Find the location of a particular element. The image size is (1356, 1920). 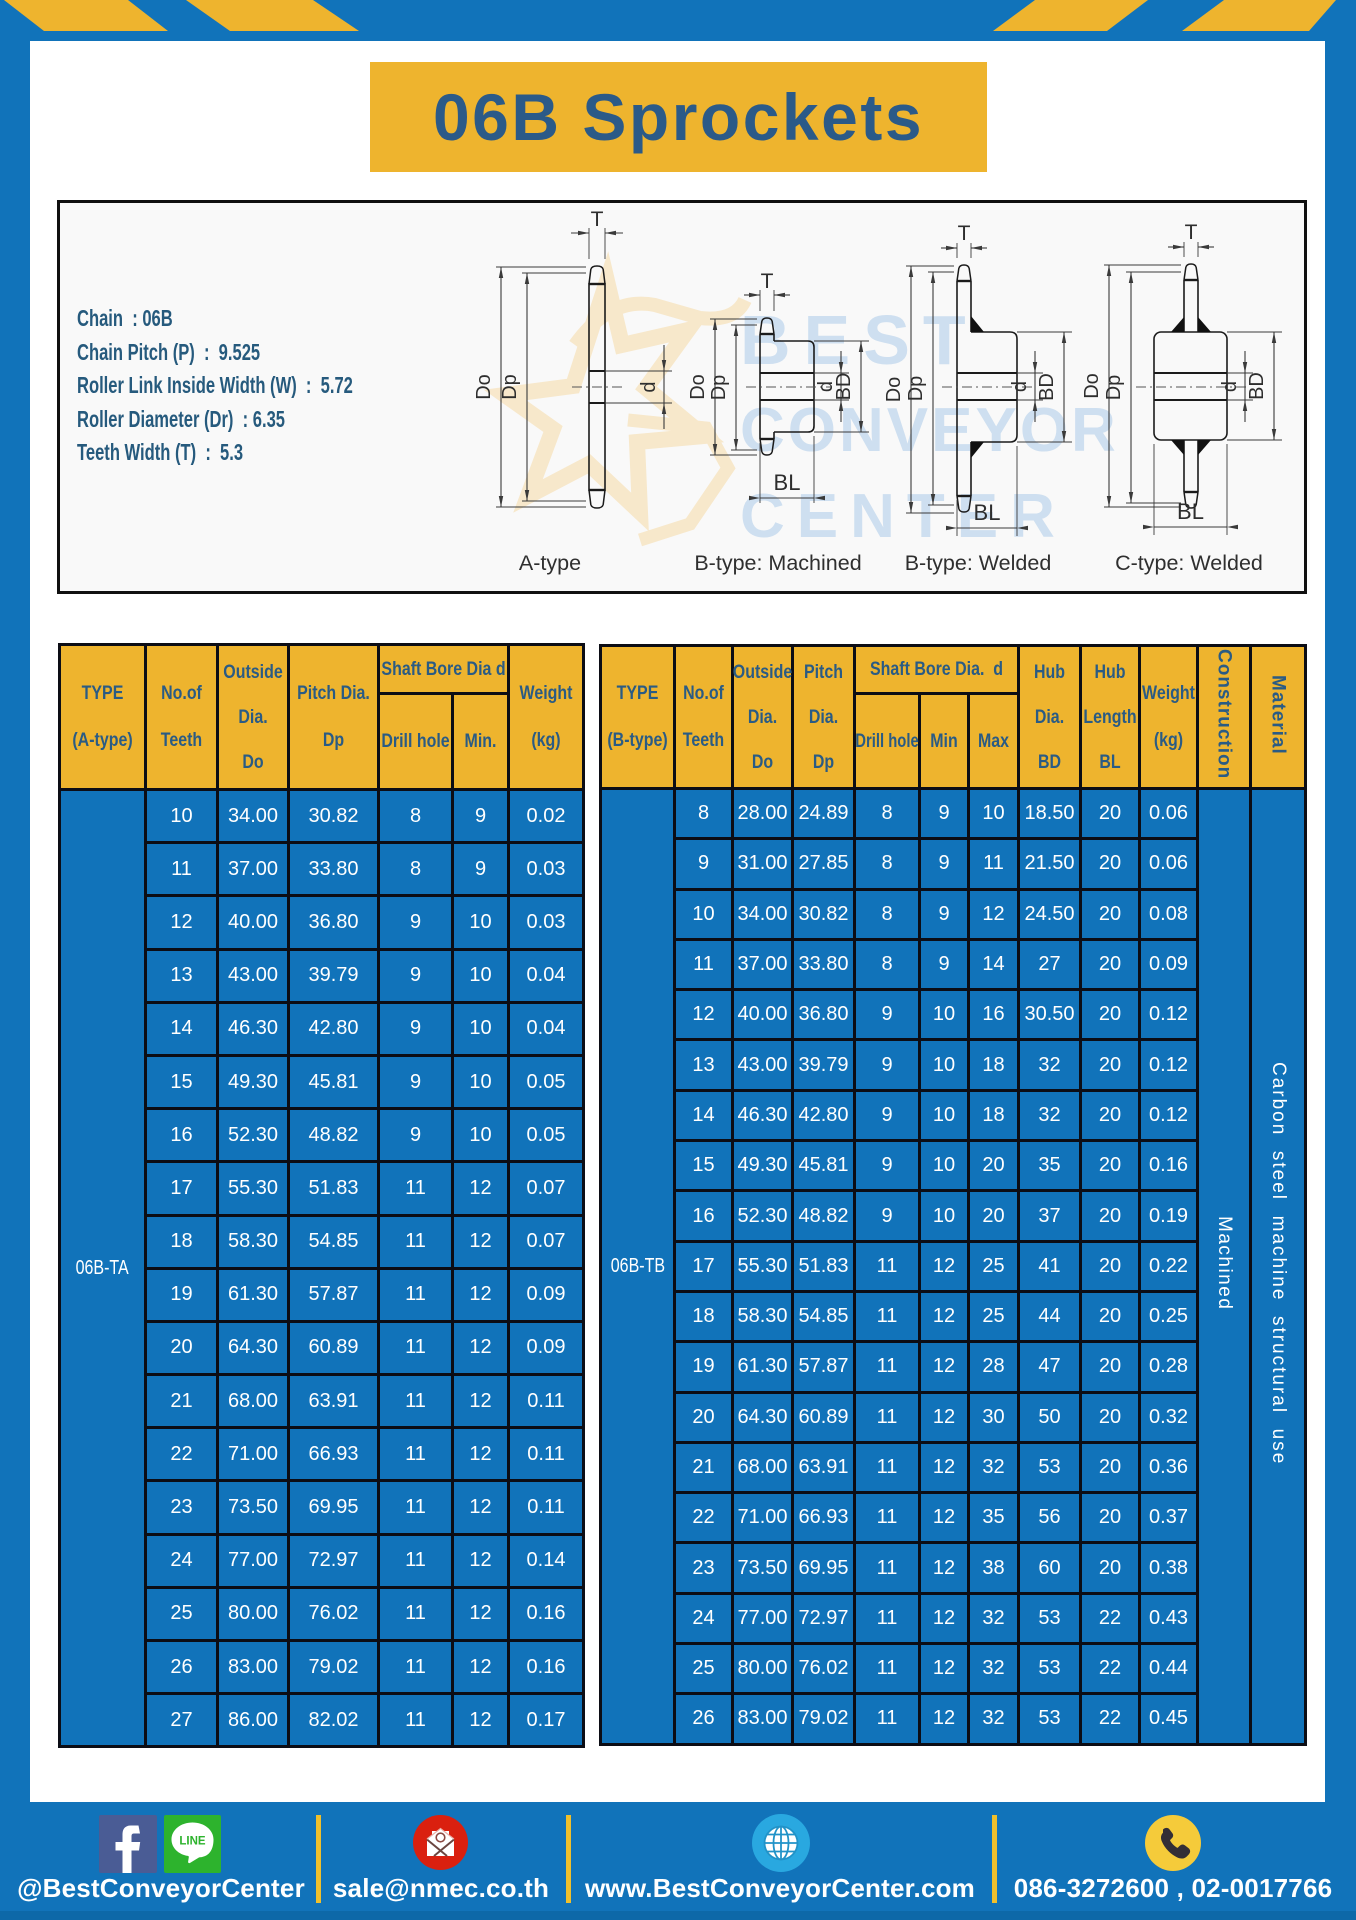

svg-text: B-type: Machined is located at coordinates (777, 563).